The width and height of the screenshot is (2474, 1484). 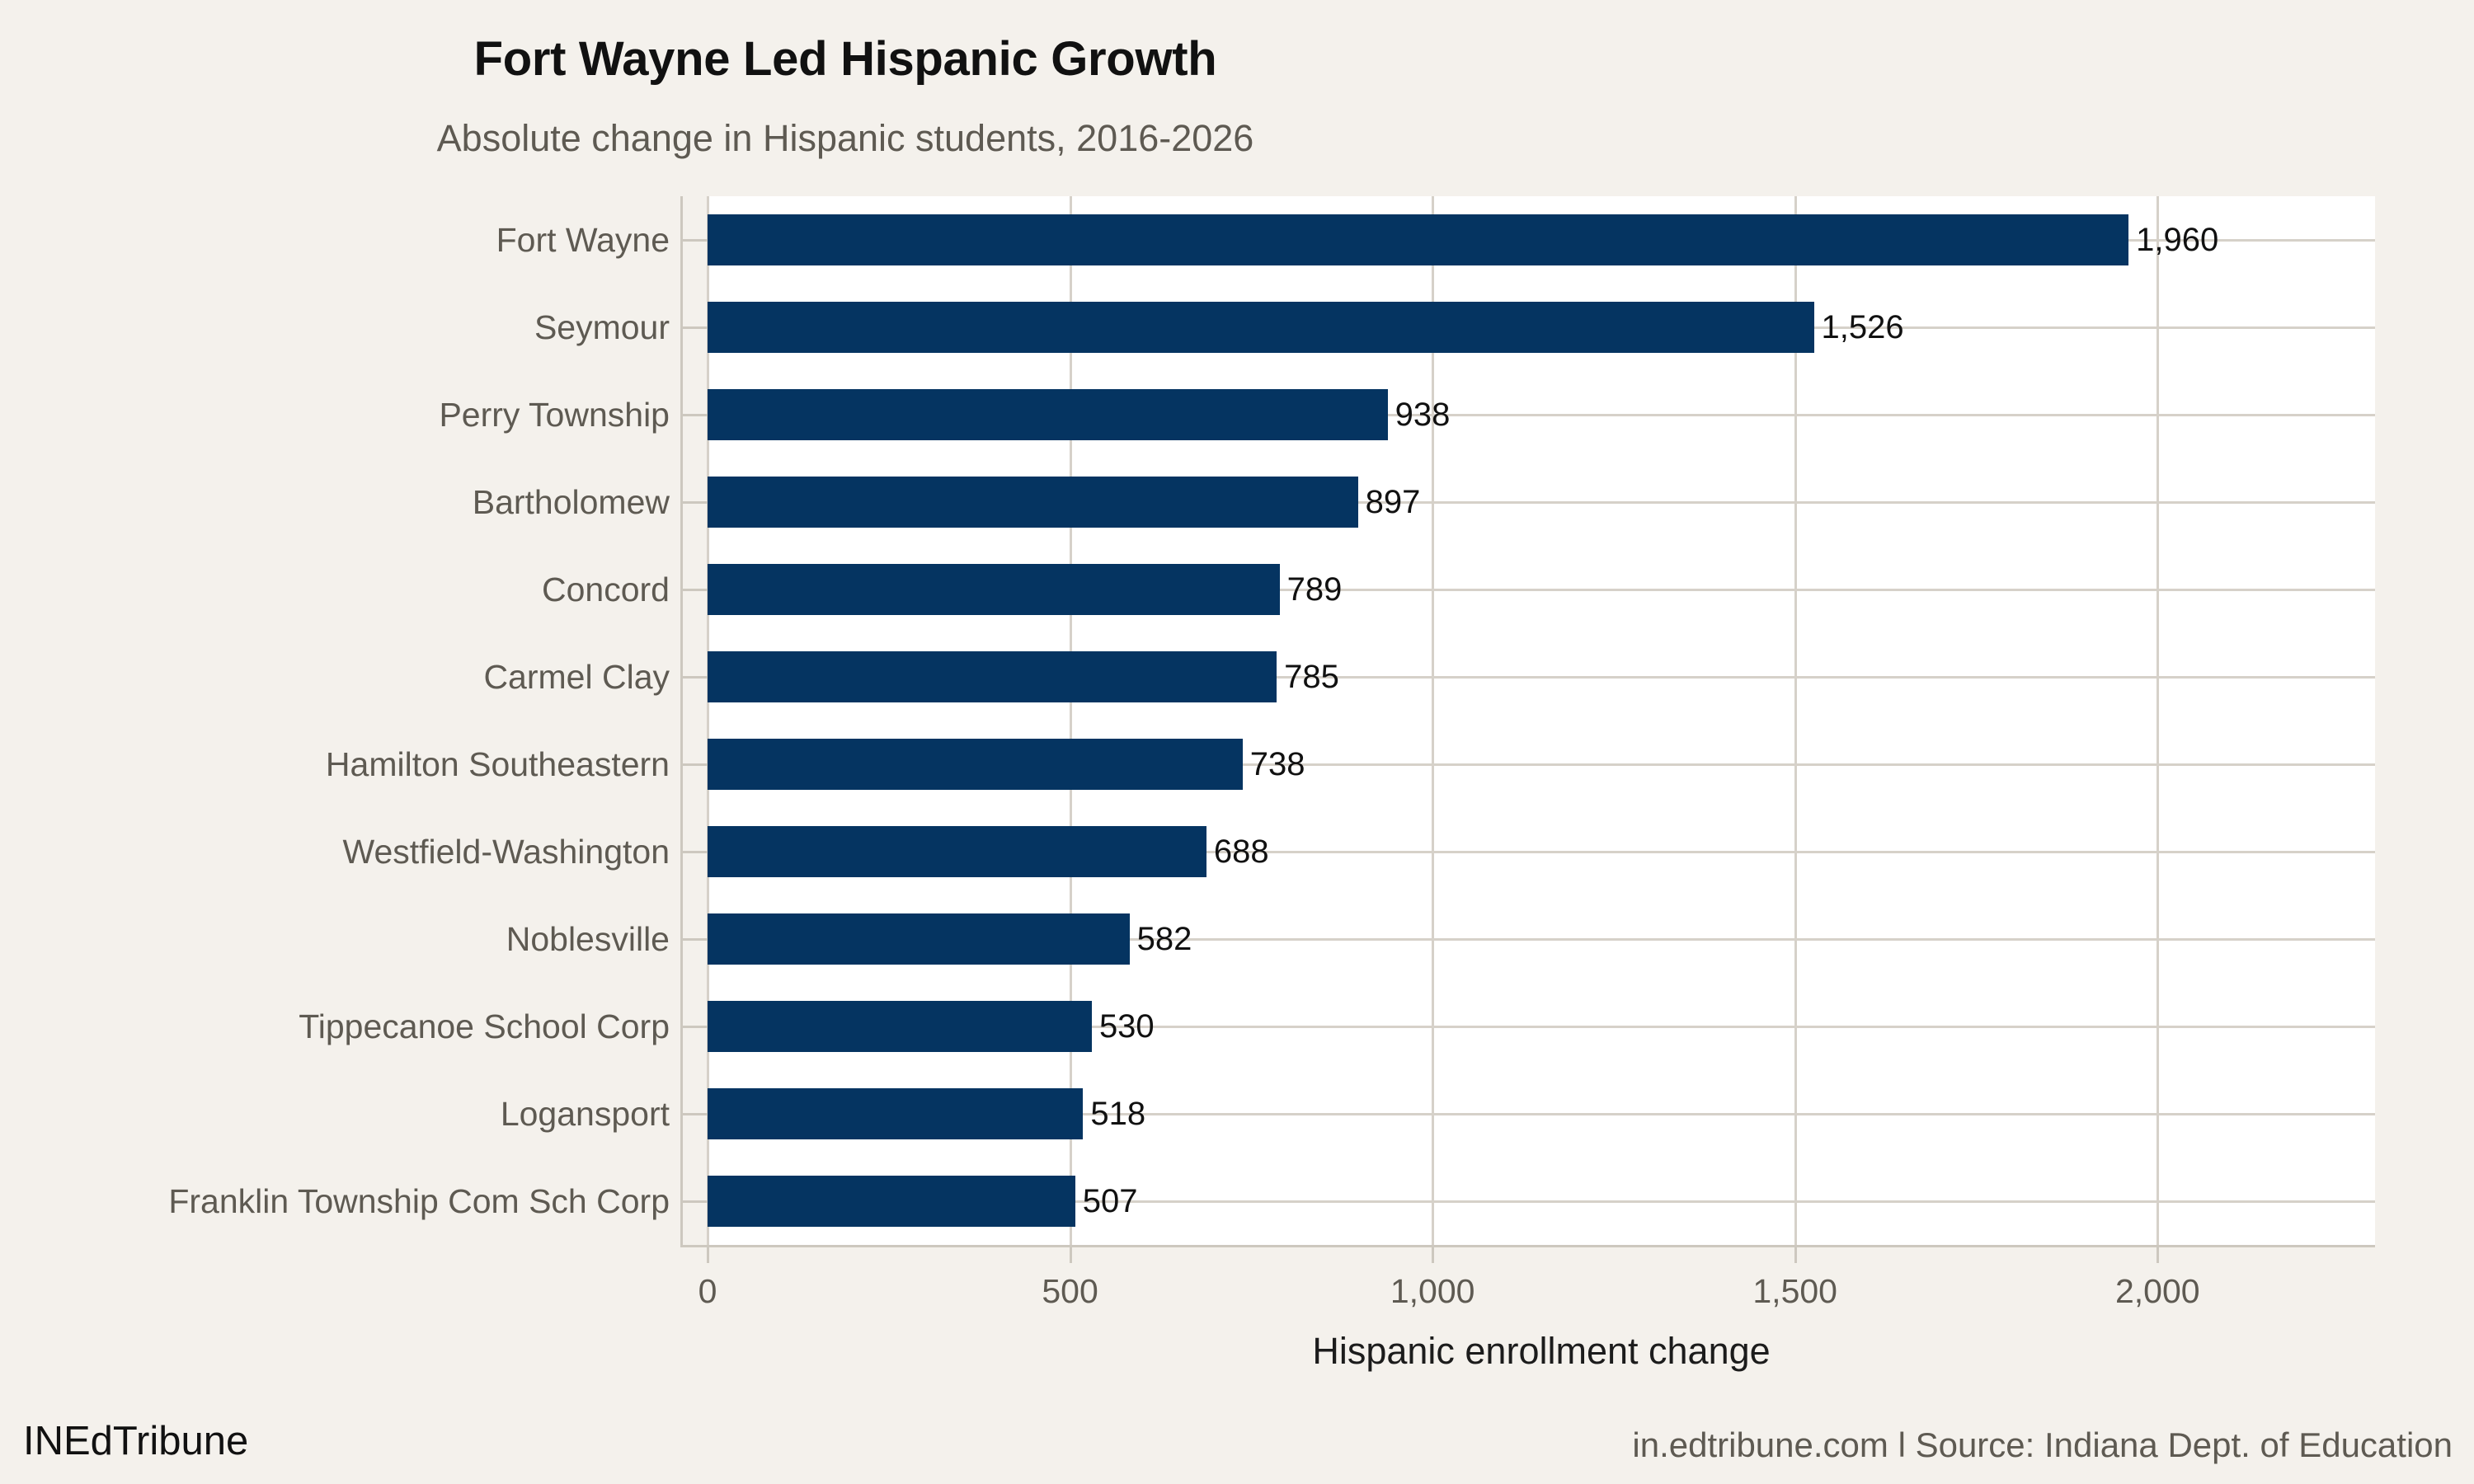 I want to click on page-title: Fort Wayne Led Hispanic Growth, so click(x=845, y=59).